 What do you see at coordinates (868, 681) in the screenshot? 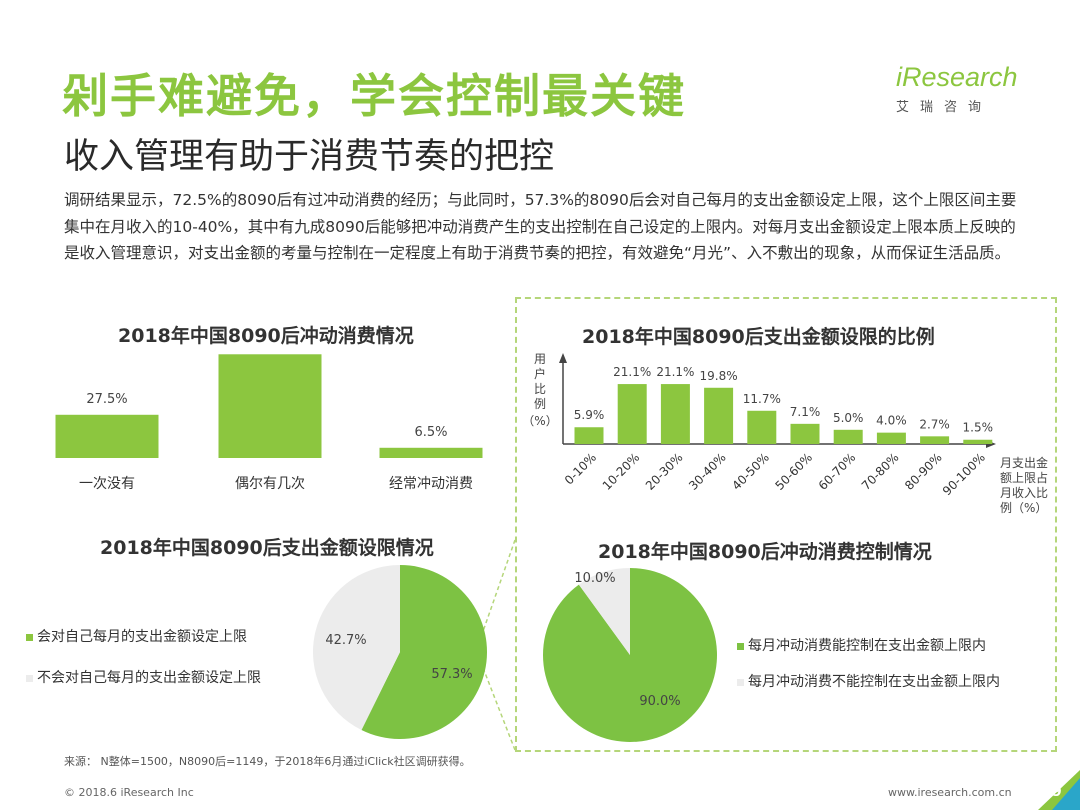
I see `pie2-legend-no: 每月冲动消费不能控制在支出金额上限内` at bounding box center [868, 681].